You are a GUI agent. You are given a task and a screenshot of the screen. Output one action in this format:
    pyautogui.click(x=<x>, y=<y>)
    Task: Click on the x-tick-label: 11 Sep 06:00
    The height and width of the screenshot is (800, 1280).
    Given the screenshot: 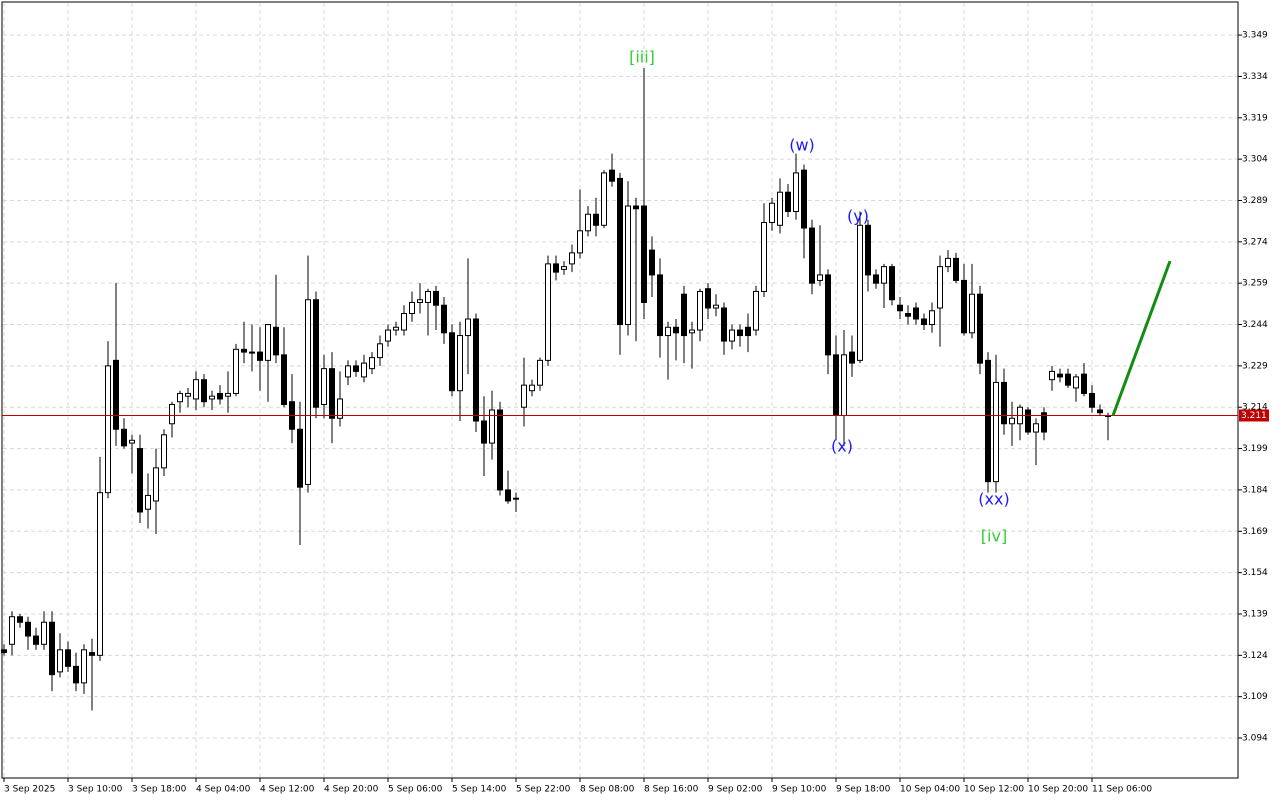 What is the action you would take?
    pyautogui.click(x=1122, y=790)
    